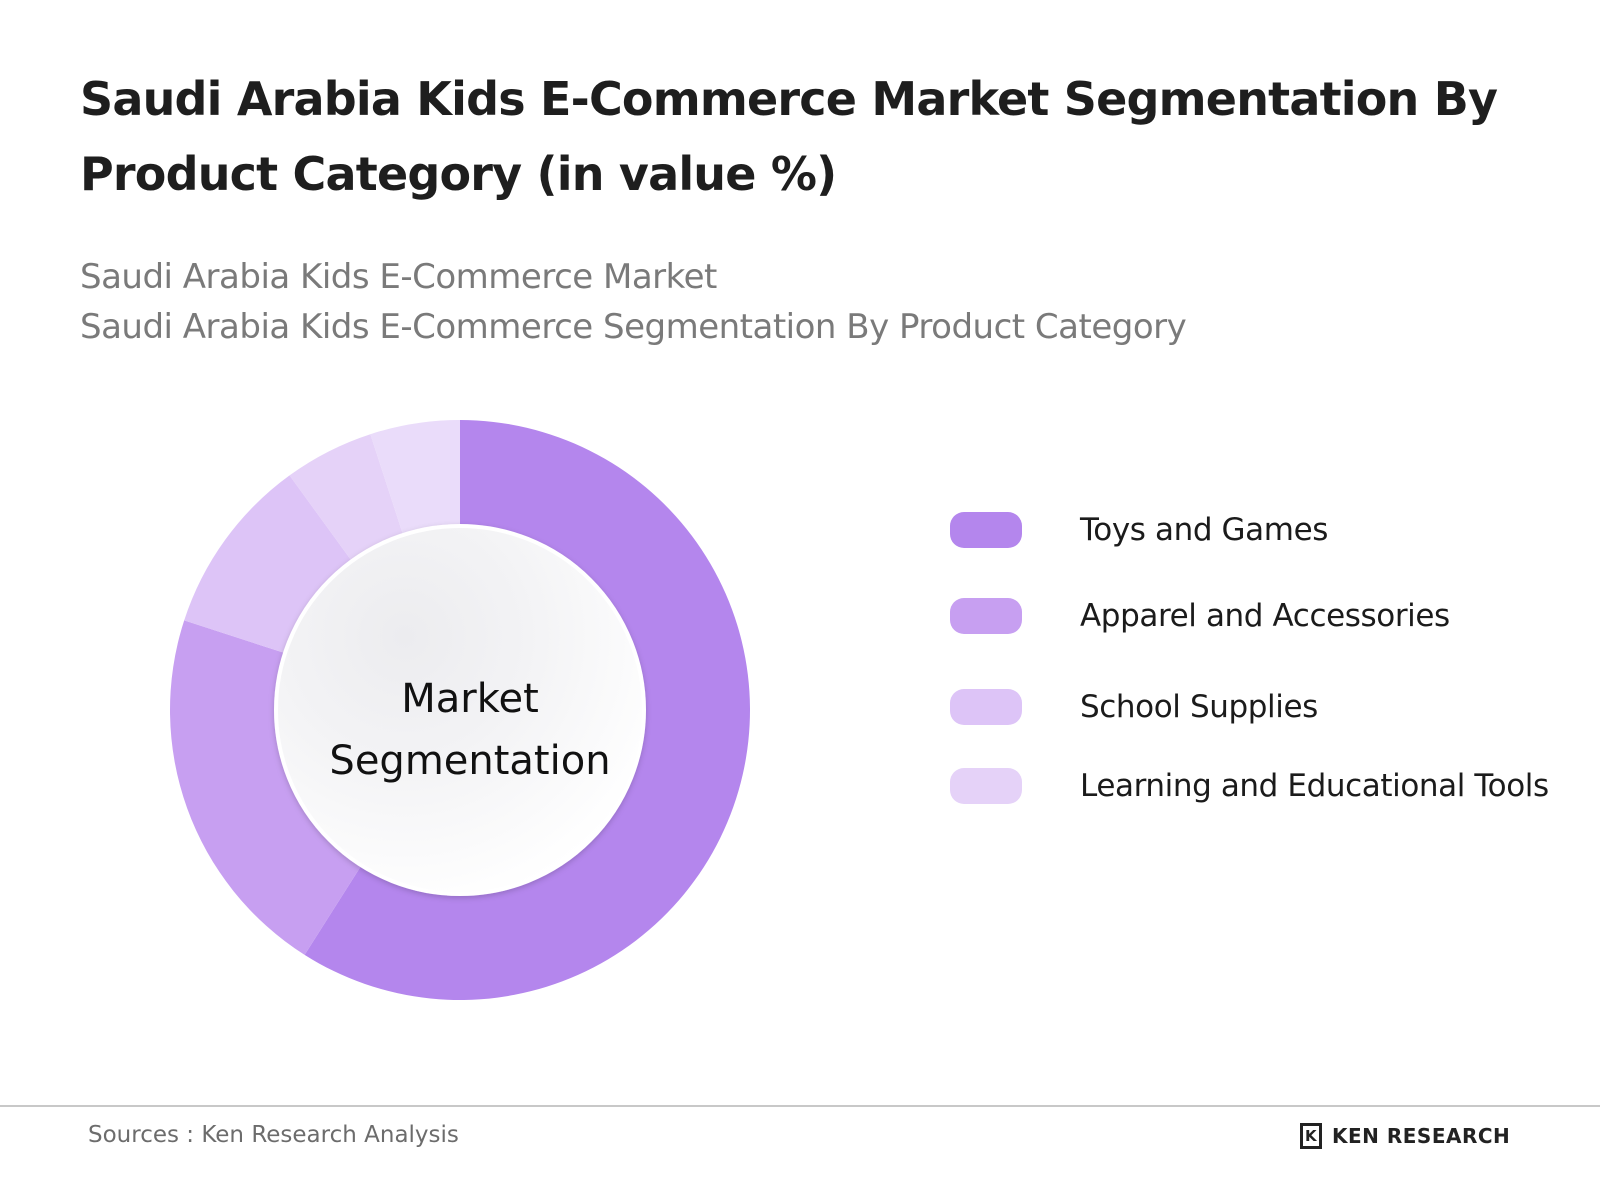  I want to click on legend-item-toys-and-games: Toys and Games, so click(1139, 530).